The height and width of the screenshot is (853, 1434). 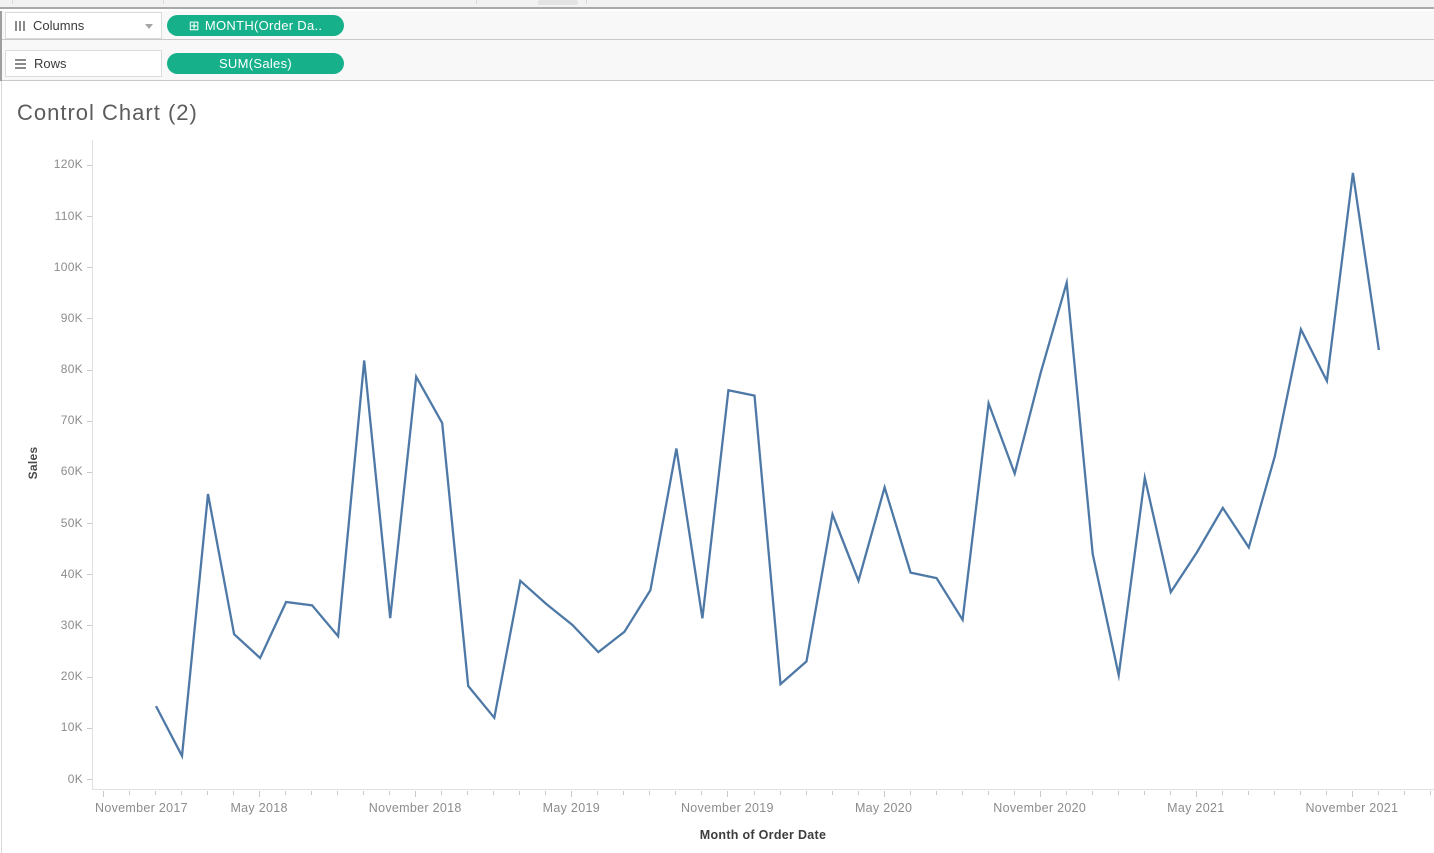 What do you see at coordinates (717, 4) in the screenshot?
I see `toolbar-edge-strip` at bounding box center [717, 4].